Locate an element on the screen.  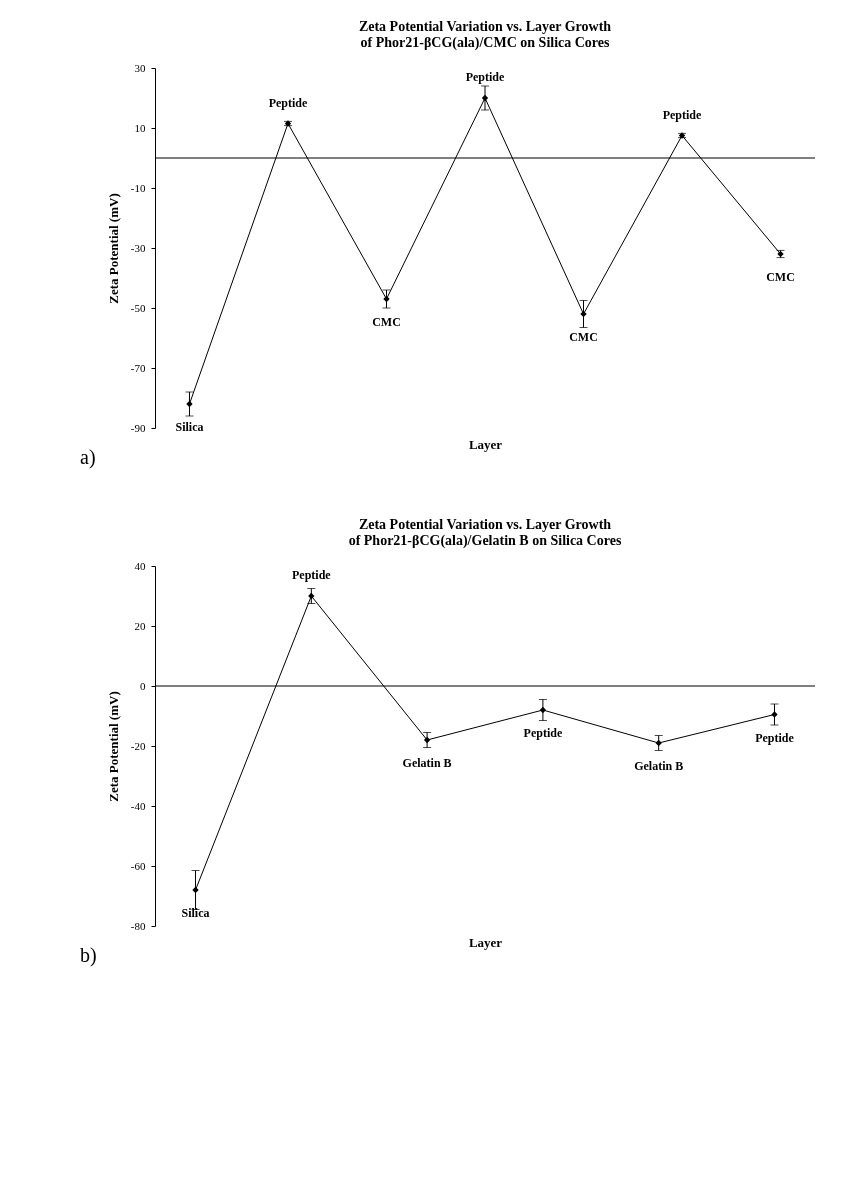
y-tick-label: -20 is located at coordinates (138, 745).